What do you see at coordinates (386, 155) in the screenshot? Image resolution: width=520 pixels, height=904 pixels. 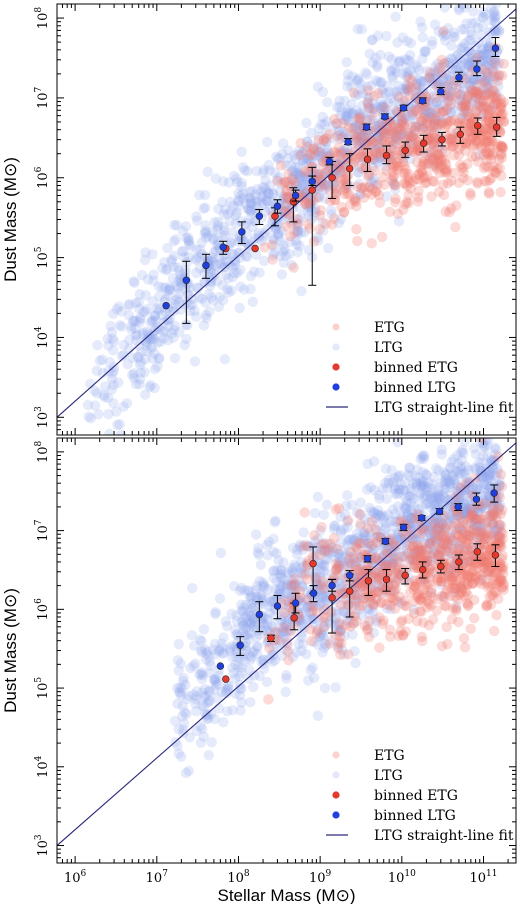 I see `binned-etg-point` at bounding box center [386, 155].